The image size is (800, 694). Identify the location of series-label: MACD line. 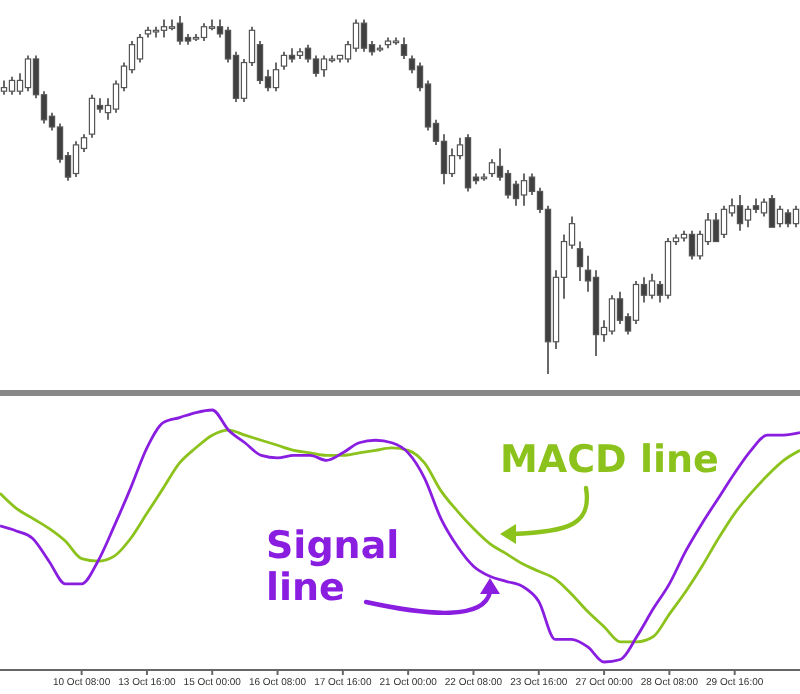
(609, 460).